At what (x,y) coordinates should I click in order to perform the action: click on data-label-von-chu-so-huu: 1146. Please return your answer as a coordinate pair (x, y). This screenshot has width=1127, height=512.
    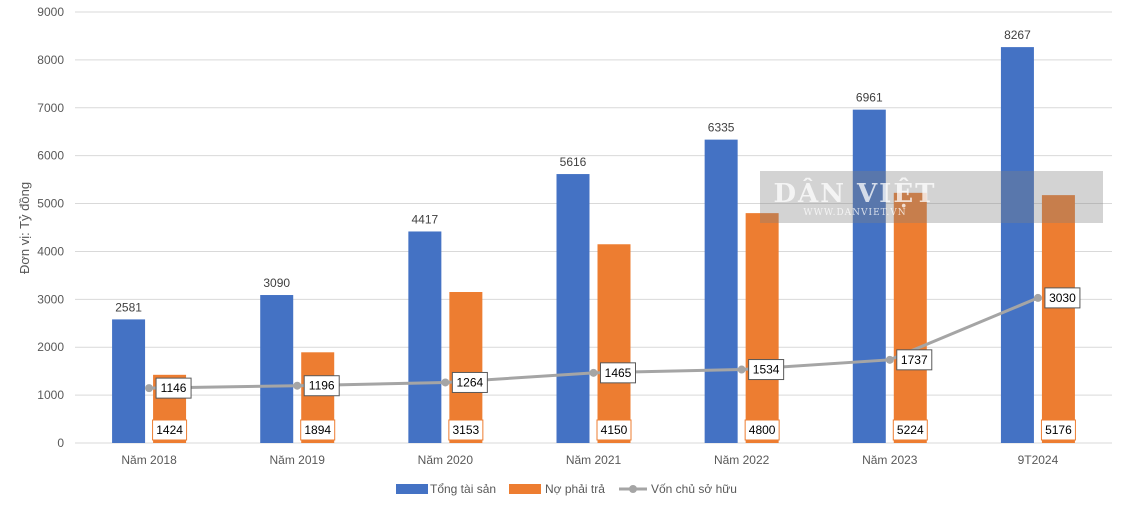
    Looking at the image, I should click on (174, 388).